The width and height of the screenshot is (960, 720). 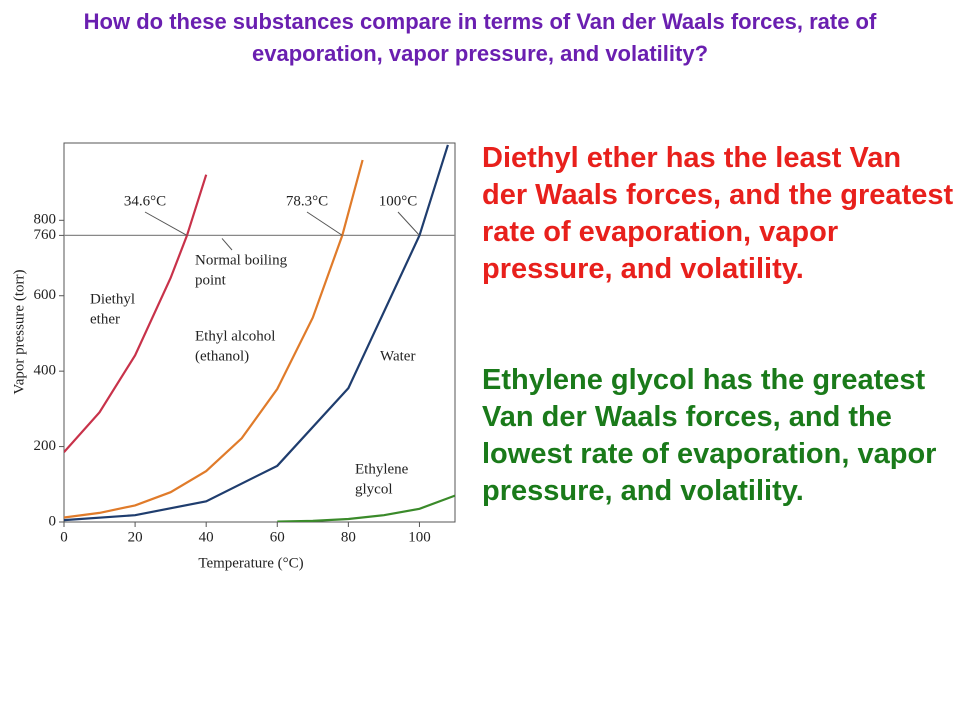 What do you see at coordinates (45, 295) in the screenshot?
I see `y-tick-label: 600` at bounding box center [45, 295].